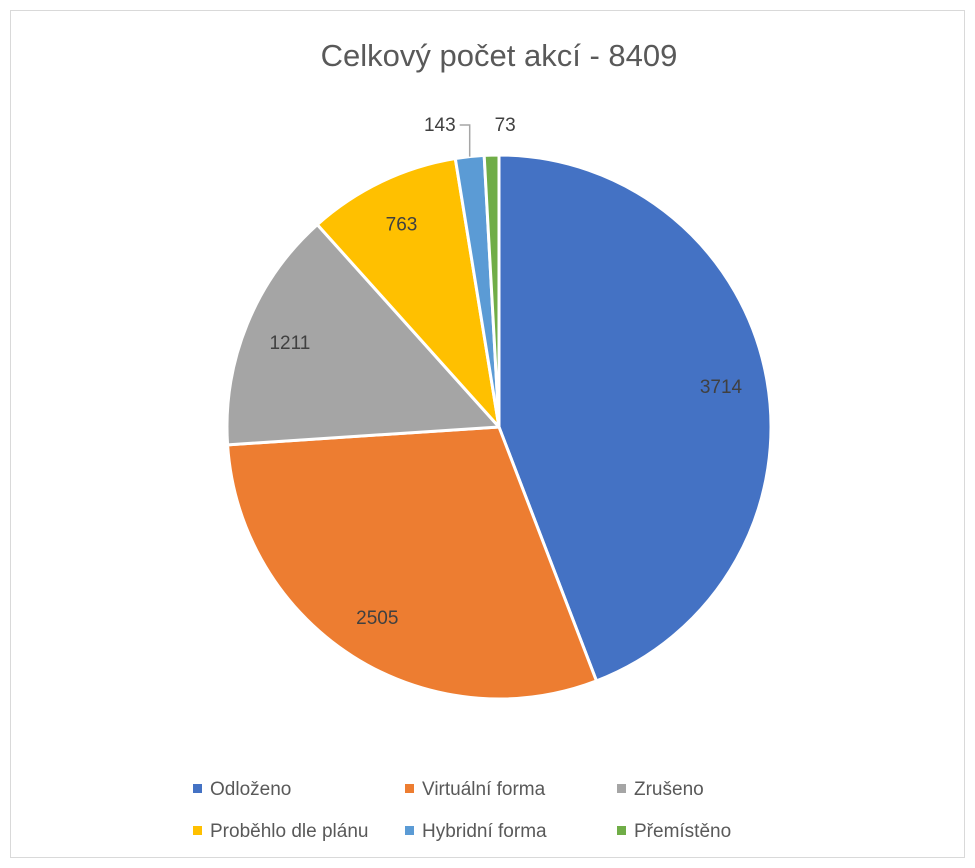 Image resolution: width=975 pixels, height=868 pixels. I want to click on legend-label-hybridni-forma: Hybridní forma, so click(484, 831).